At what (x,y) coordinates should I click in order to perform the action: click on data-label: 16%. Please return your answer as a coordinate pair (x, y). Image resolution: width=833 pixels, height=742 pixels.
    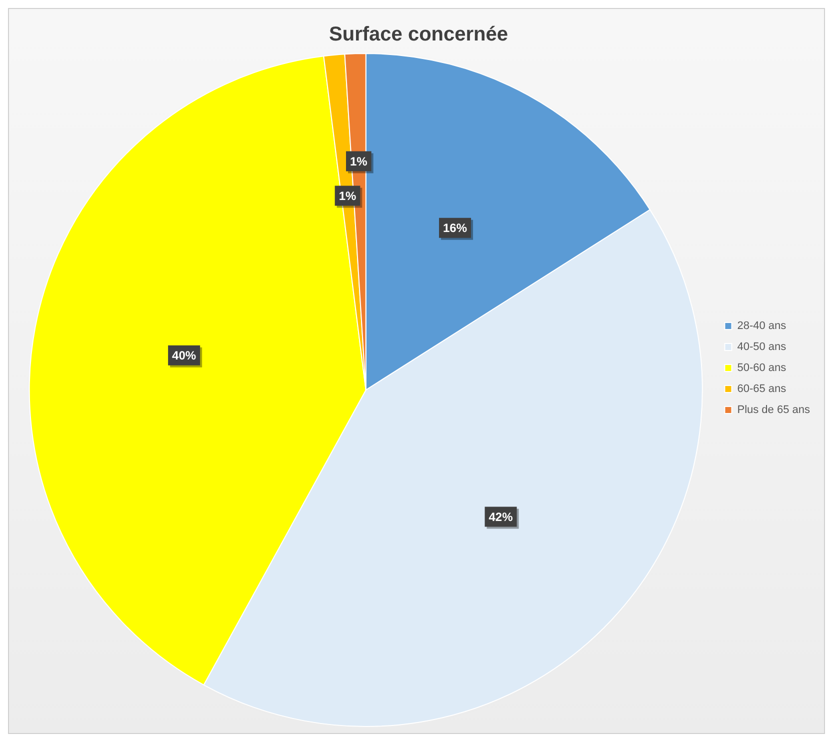
    Looking at the image, I should click on (455, 228).